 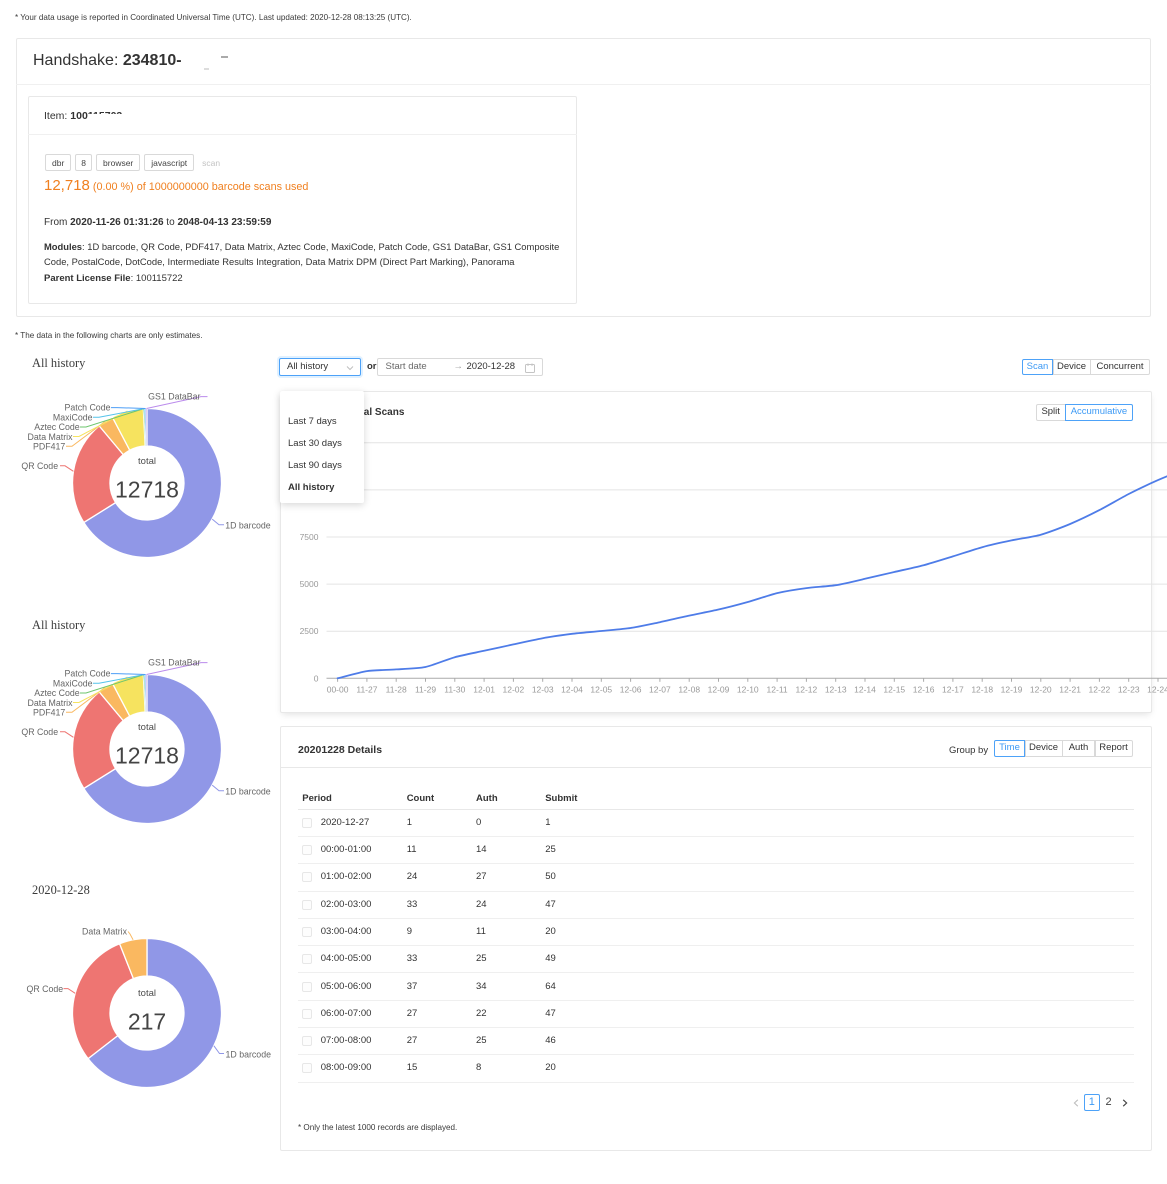 I want to click on svg-text: 12-04, so click(x=572, y=689).